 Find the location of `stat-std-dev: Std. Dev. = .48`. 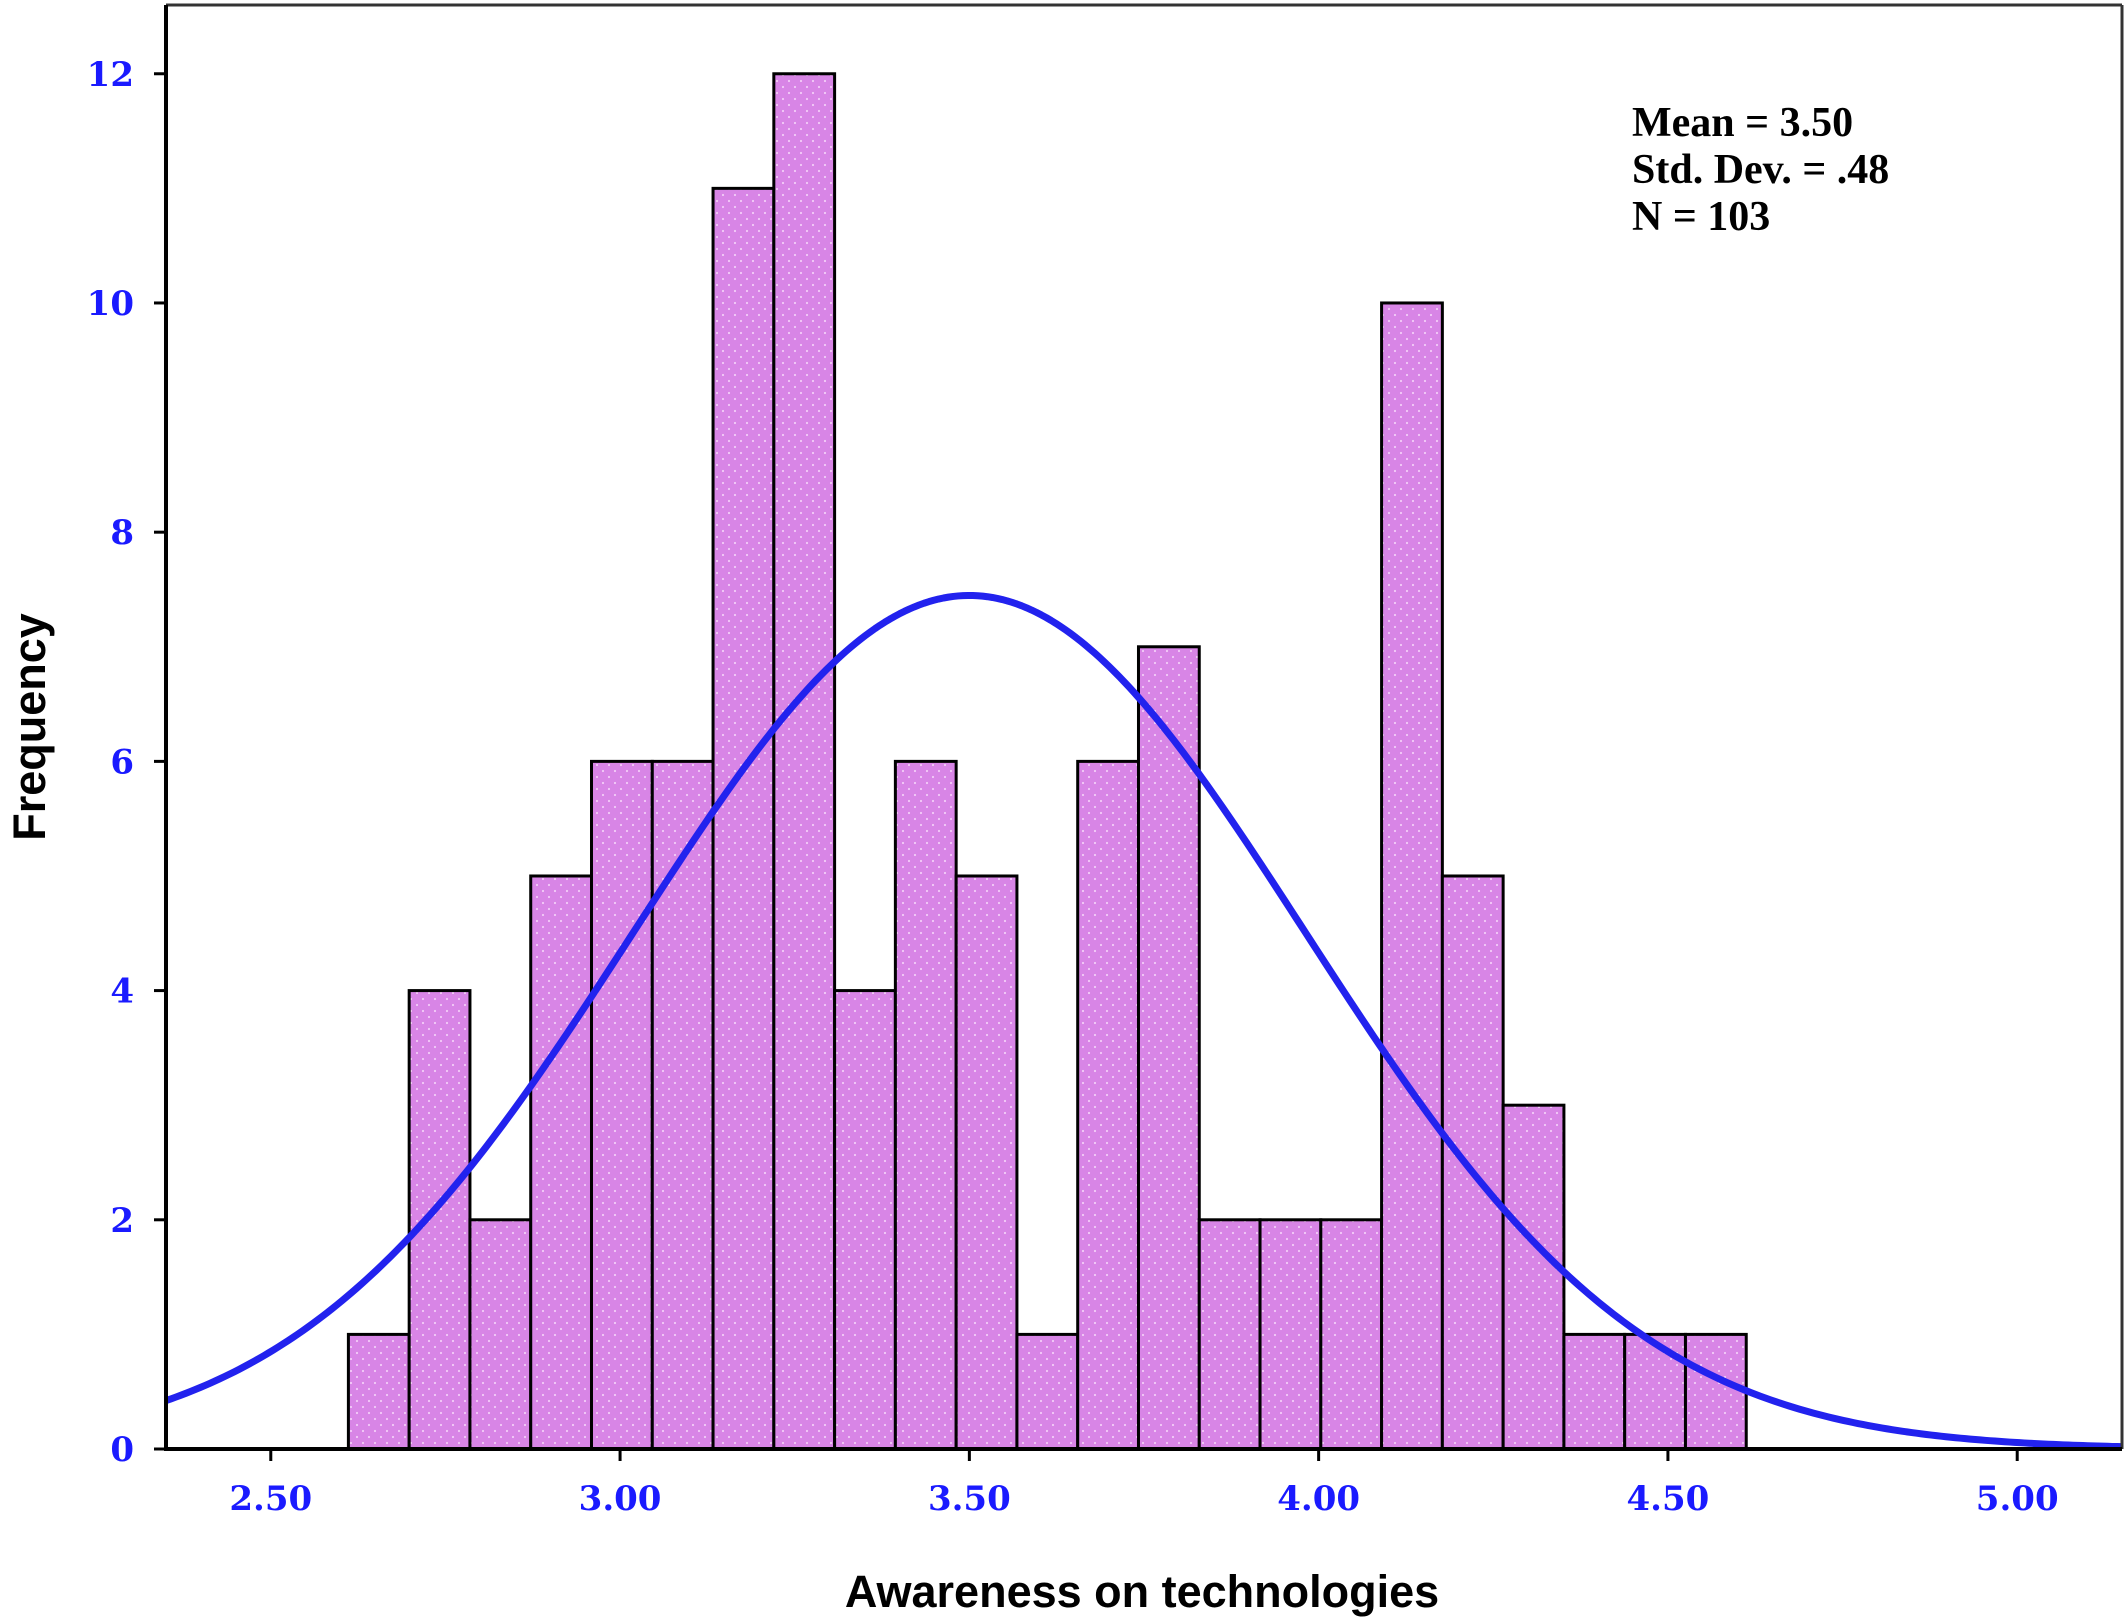

stat-std-dev: Std. Dev. = .48 is located at coordinates (1760, 170).